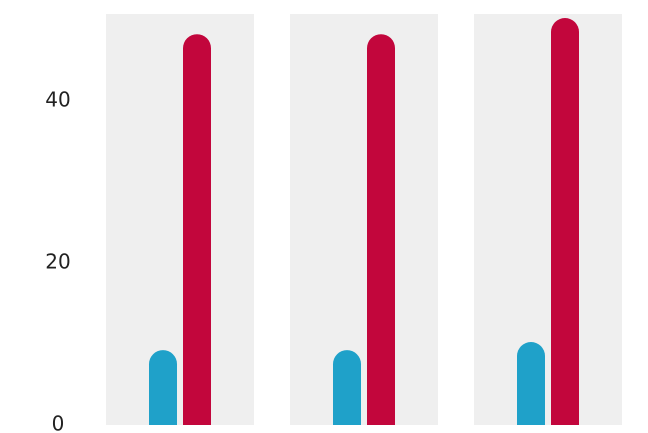 The height and width of the screenshot is (433, 648). I want to click on bar-series2-group3, so click(565, 221).